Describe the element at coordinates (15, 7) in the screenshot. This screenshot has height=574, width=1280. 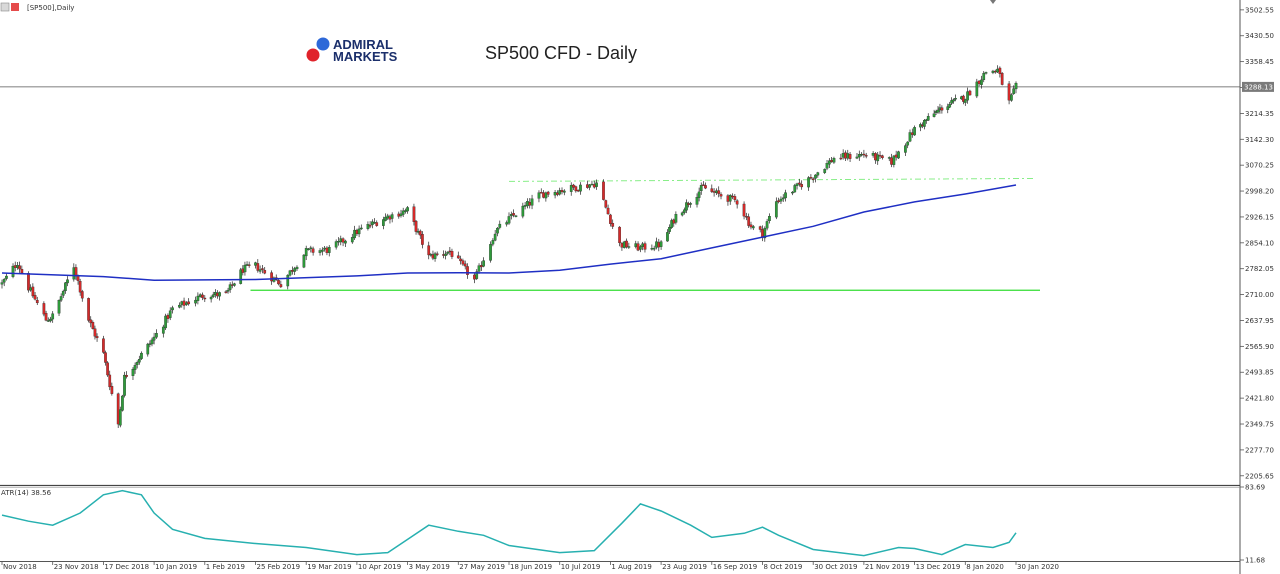
I see `symbol-icon` at that location.